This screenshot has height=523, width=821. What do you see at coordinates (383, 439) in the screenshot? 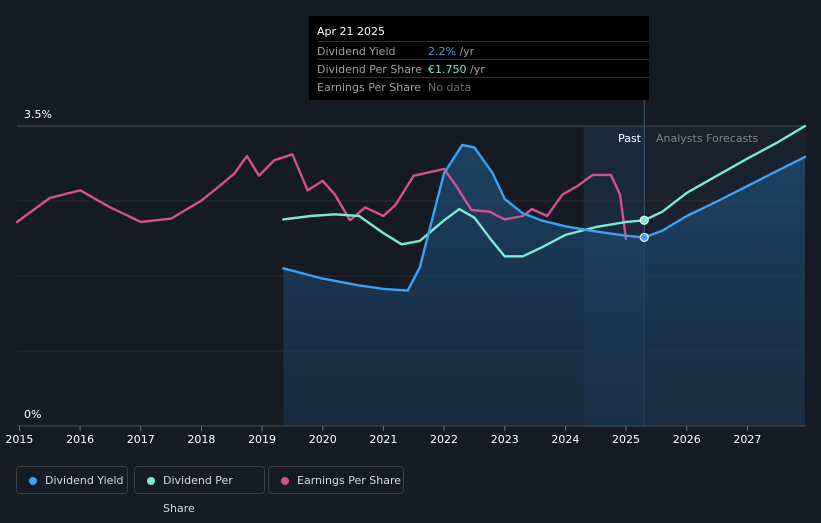
I see `x-tick-label: 2021` at bounding box center [383, 439].